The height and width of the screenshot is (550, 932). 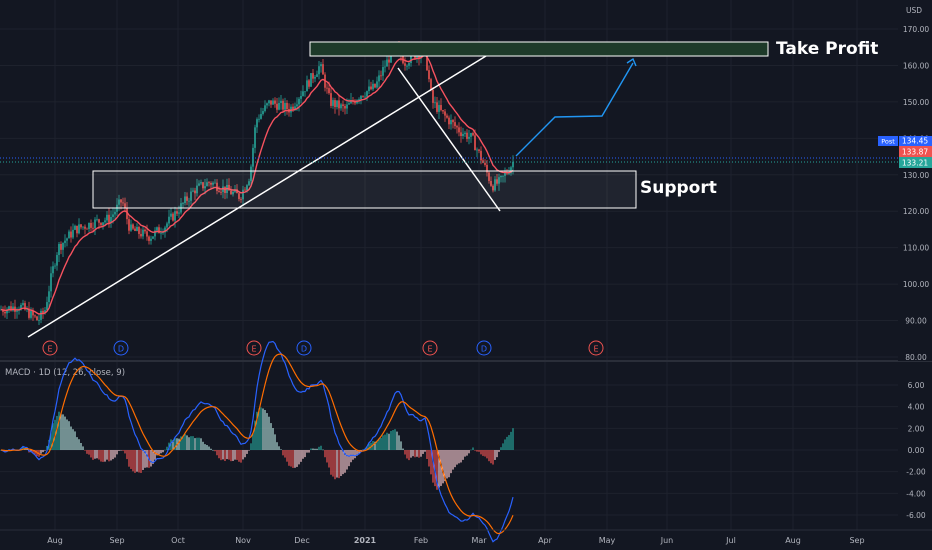 What do you see at coordinates (364, 189) in the screenshot?
I see `support-zone` at bounding box center [364, 189].